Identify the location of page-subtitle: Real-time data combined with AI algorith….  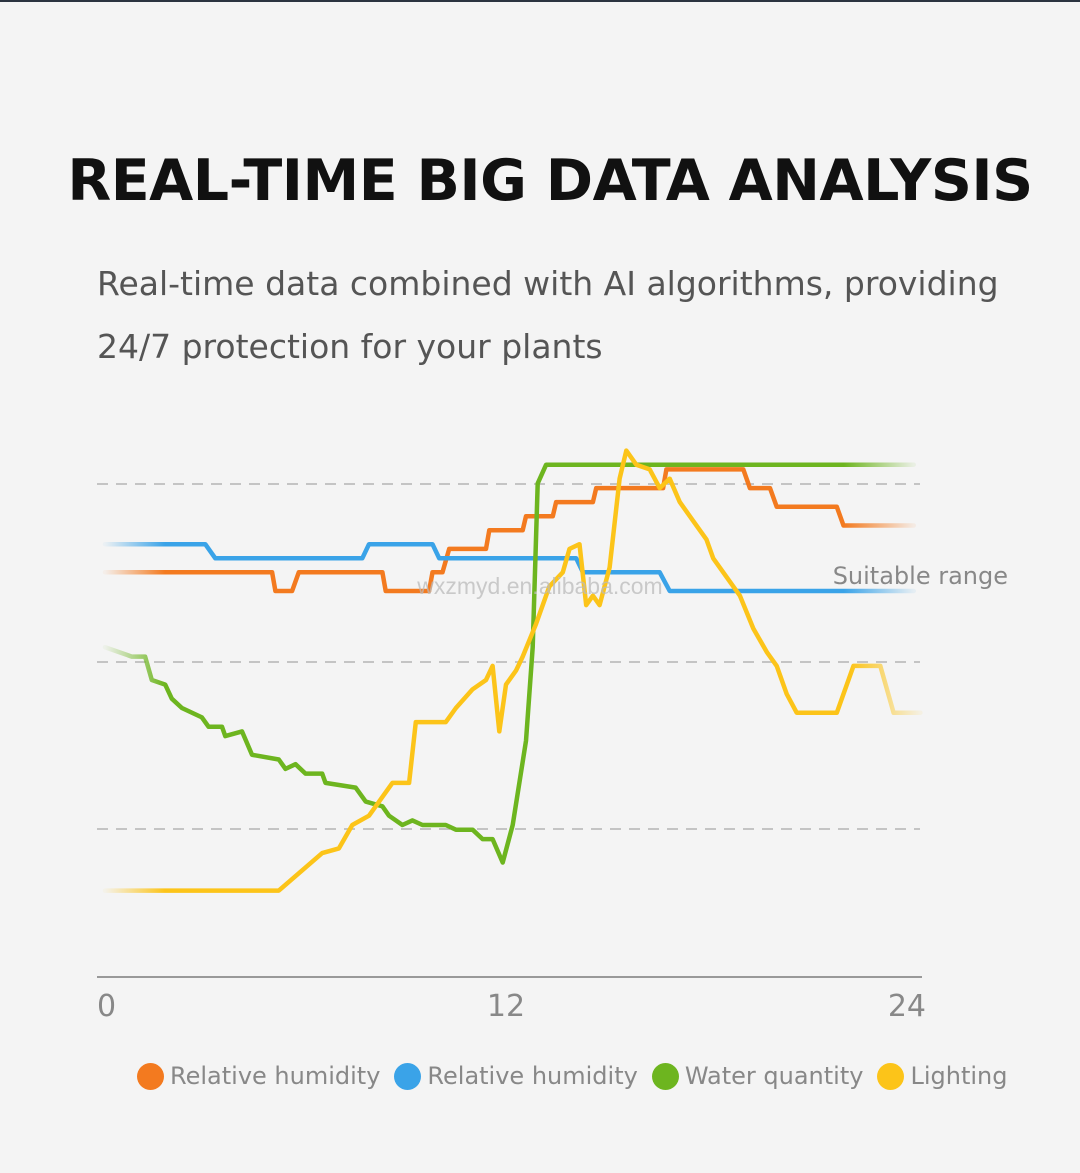
(572, 315).